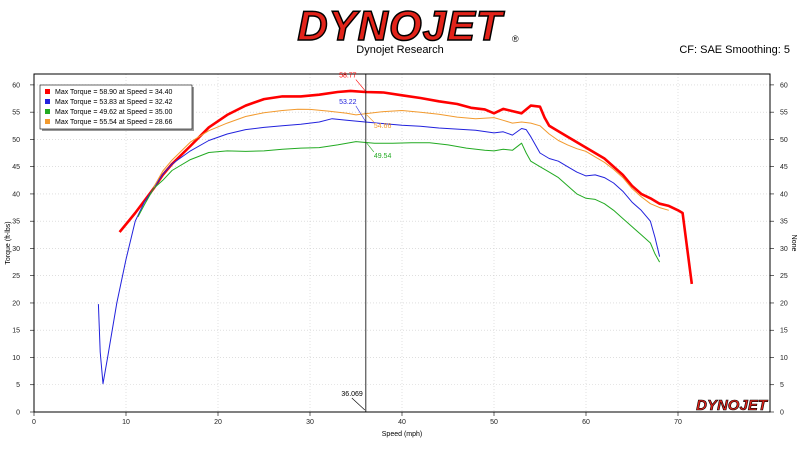 The image size is (800, 450). Describe the element at coordinates (784, 194) in the screenshot. I see `y2-tick-label: 40` at that location.